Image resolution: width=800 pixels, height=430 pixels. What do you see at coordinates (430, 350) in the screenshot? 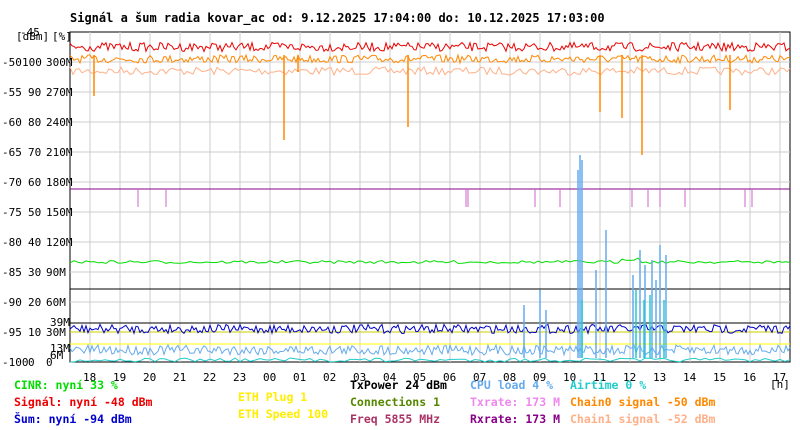
I see `series-cpu` at bounding box center [430, 350].